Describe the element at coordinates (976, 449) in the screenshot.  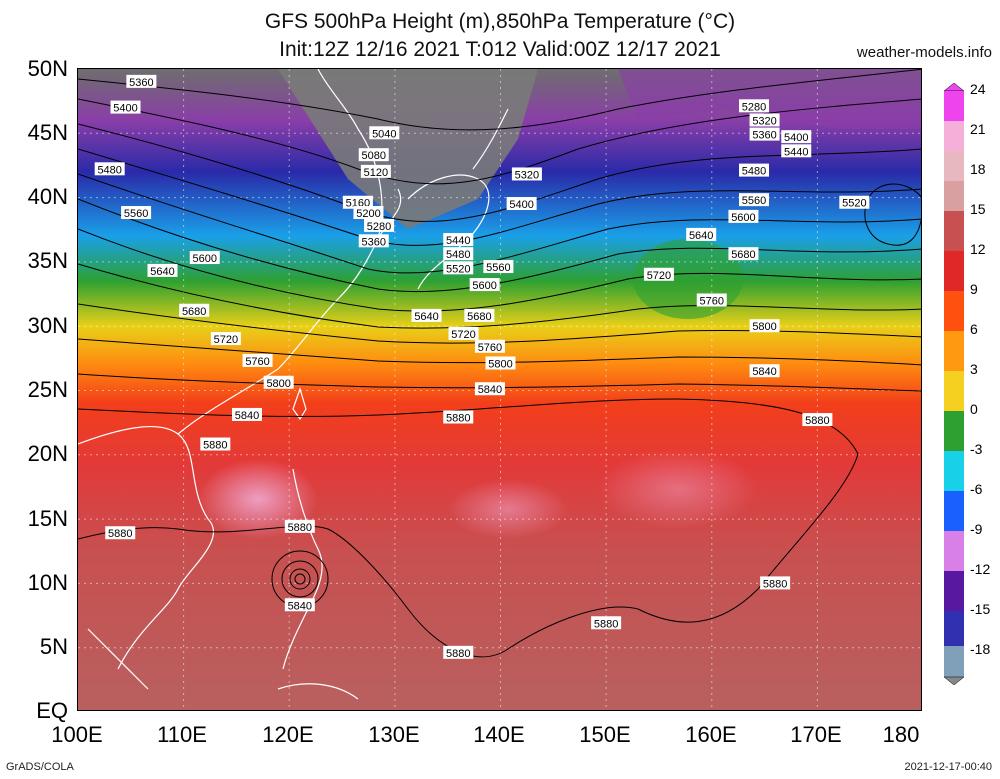
I see `colorbar-label: -3` at that location.